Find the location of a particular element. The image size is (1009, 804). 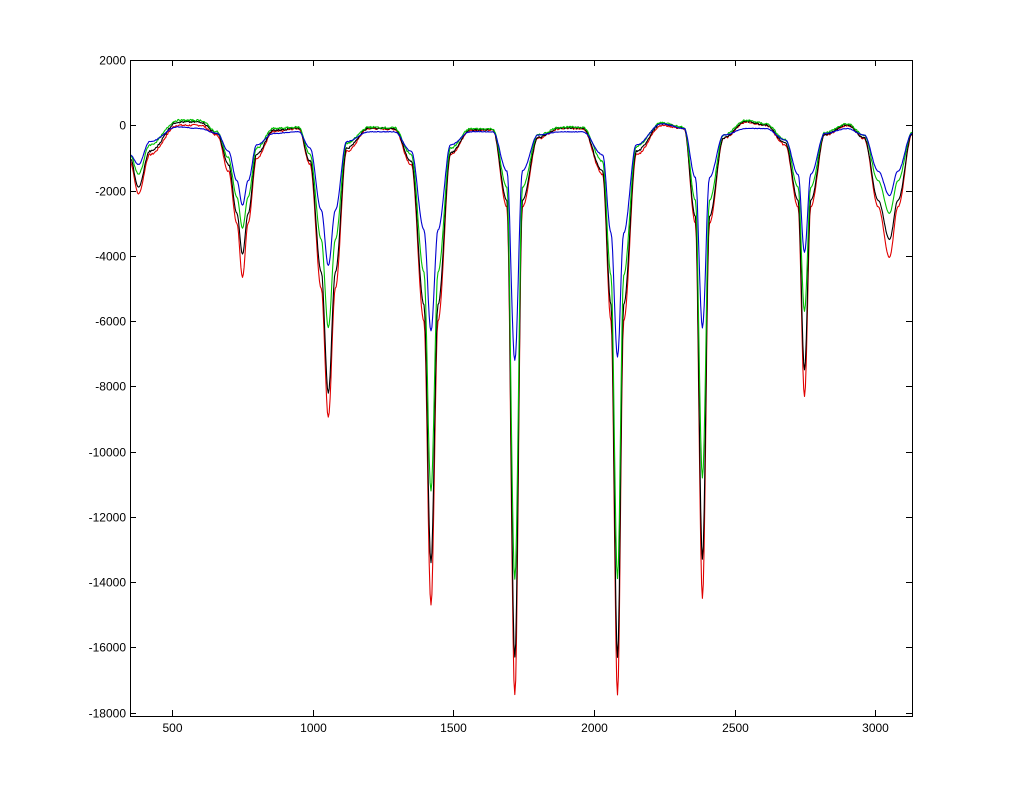

y-tick-label: -14000 is located at coordinates (108, 583).